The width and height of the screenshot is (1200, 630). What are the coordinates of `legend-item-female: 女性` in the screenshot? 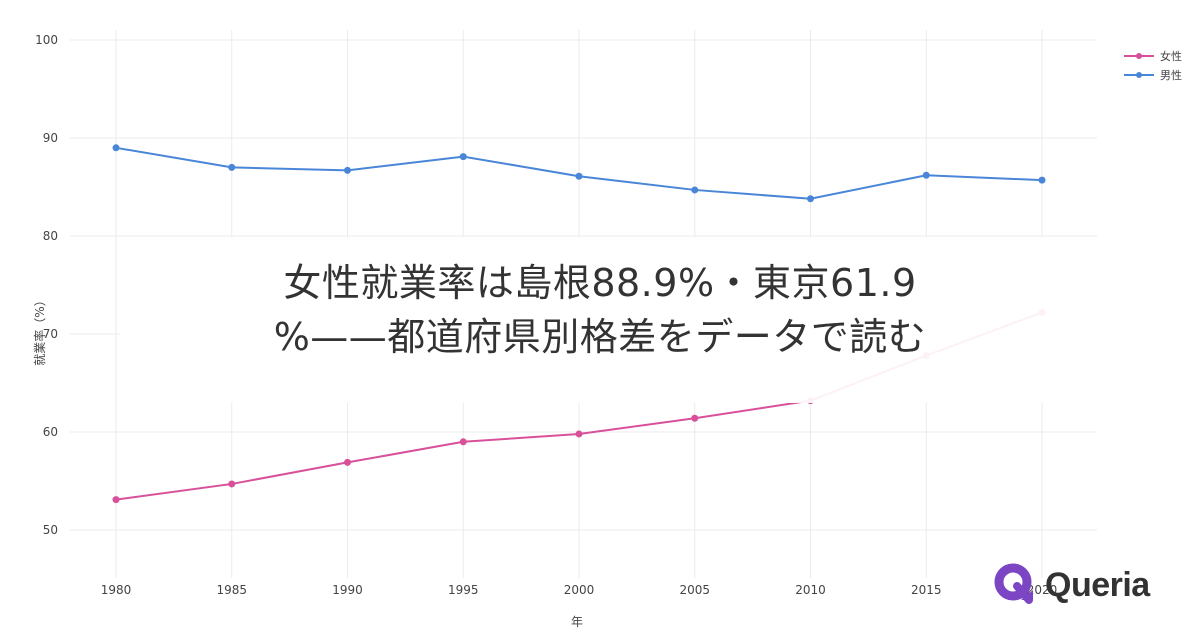 It's located at (1153, 55).